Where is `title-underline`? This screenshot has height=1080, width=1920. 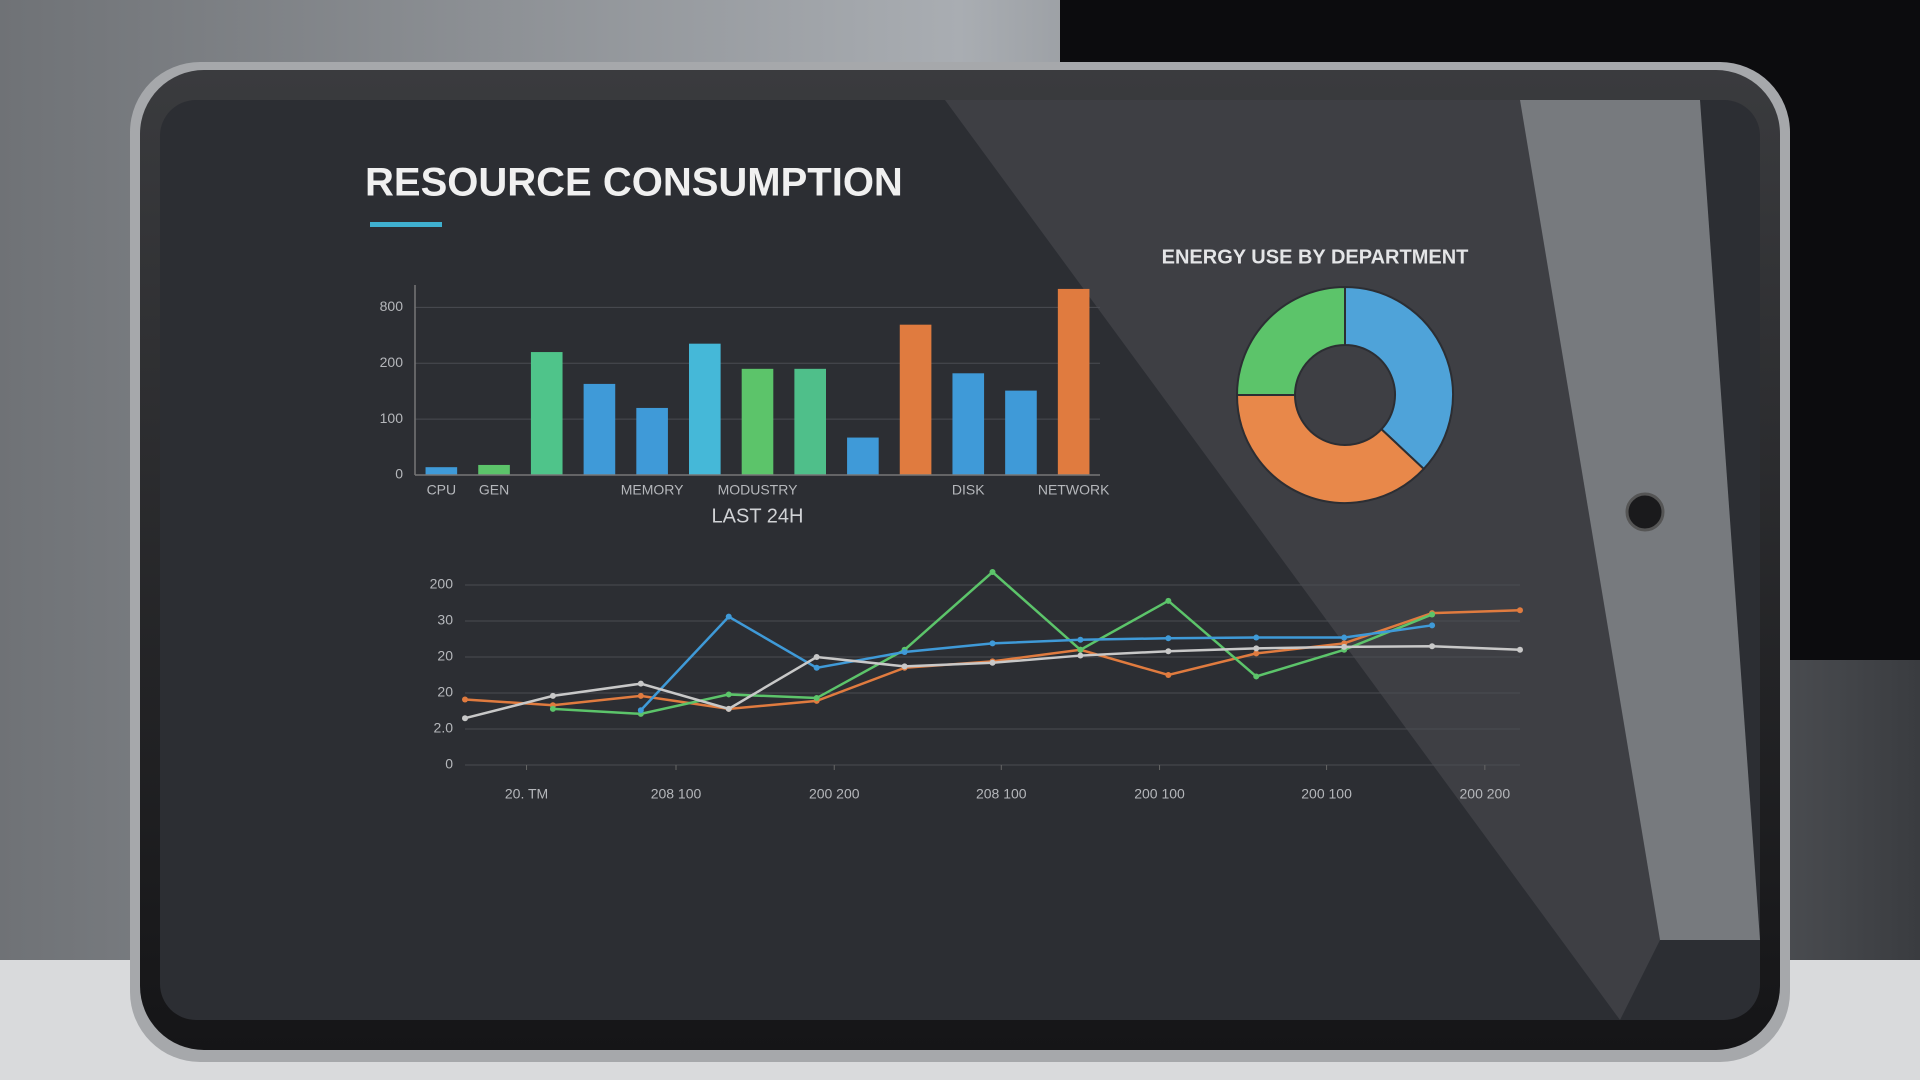
title-underline is located at coordinates (406, 224).